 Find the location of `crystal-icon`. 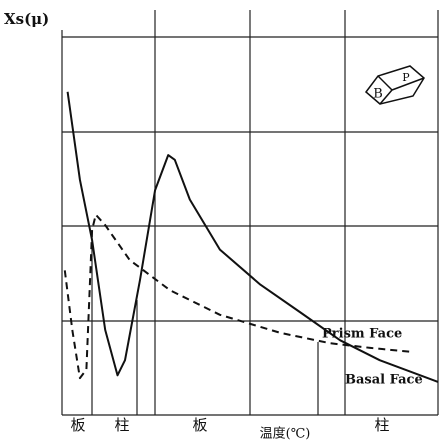

crystal-icon is located at coordinates (394, 85).